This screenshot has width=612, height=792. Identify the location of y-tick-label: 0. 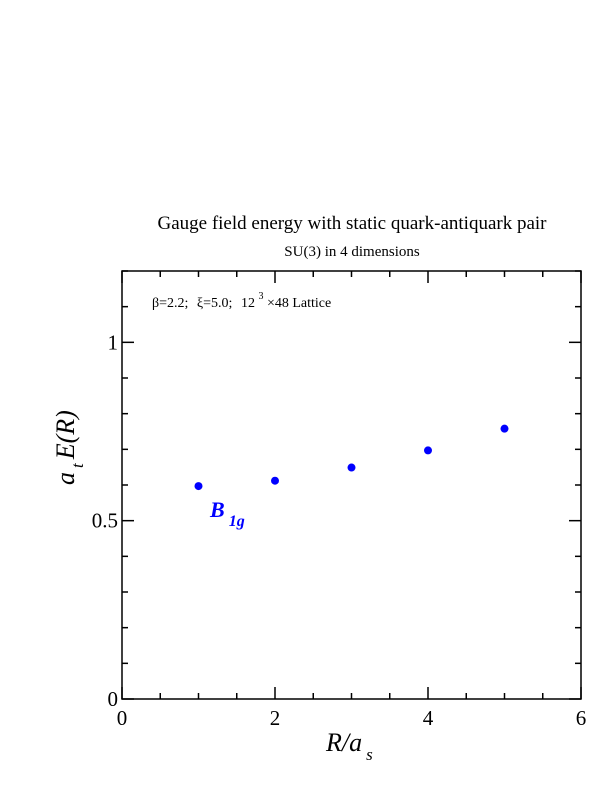
(113, 699).